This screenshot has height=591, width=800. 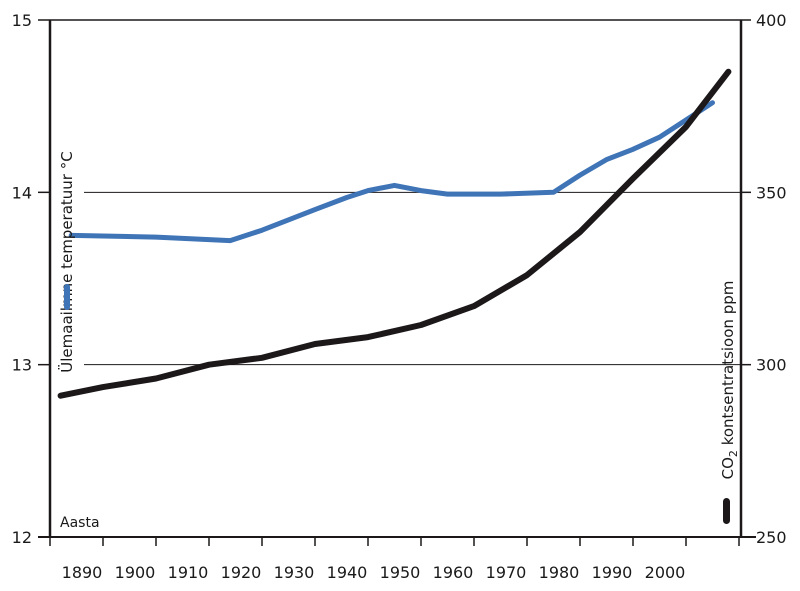 I want to click on x-tick-label: 1890, so click(x=82, y=572).